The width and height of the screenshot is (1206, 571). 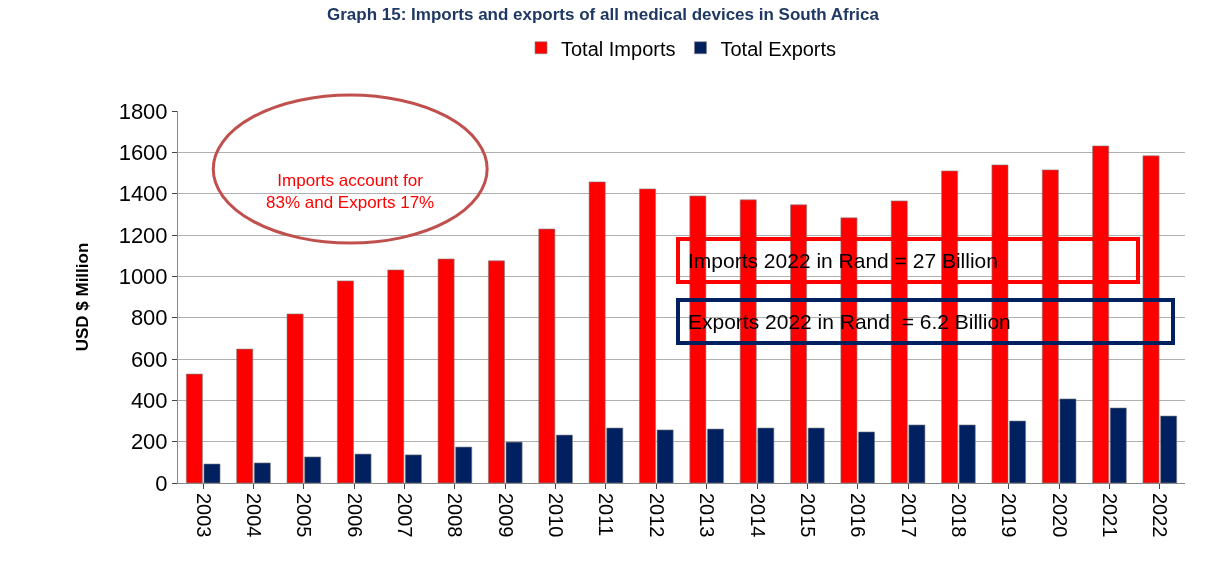 What do you see at coordinates (1109, 515) in the screenshot?
I see `x-tick-label: 2021` at bounding box center [1109, 515].